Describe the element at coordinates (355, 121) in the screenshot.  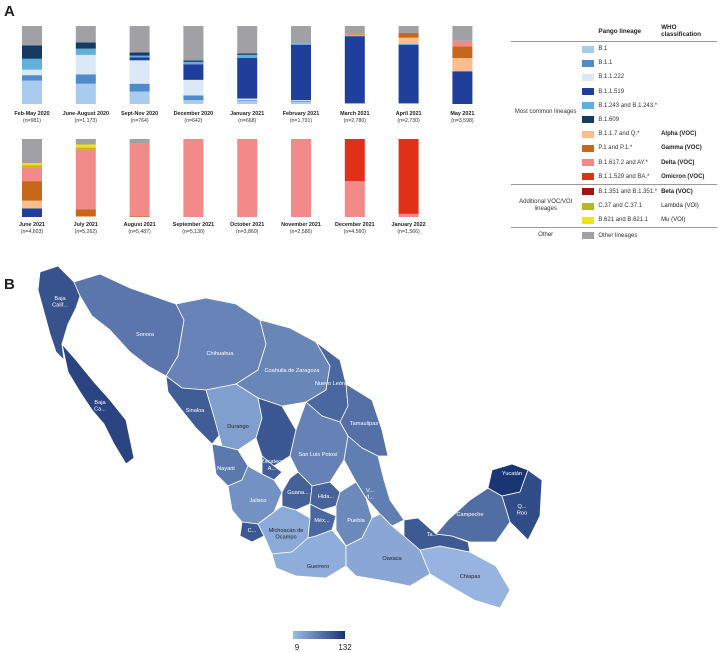
I see `bar-n-label: (n=2,780)` at that location.